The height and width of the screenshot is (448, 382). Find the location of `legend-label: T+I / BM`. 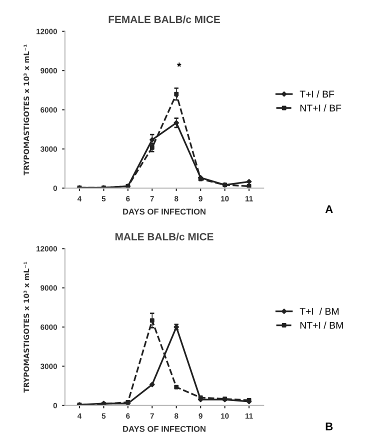

legend-label: T+I / BM is located at coordinates (319, 311).